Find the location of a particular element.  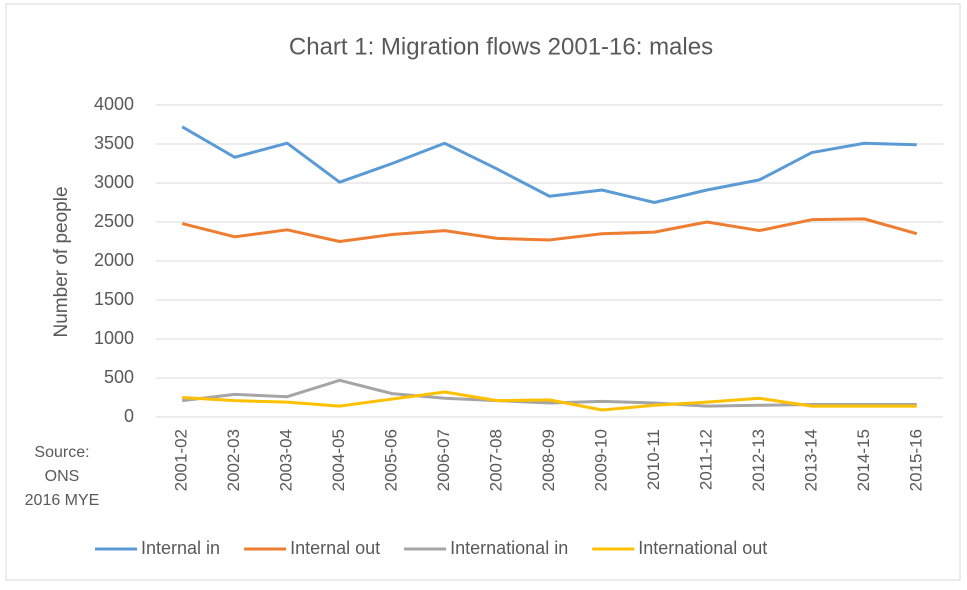

legend-label: International out is located at coordinates (702, 548).